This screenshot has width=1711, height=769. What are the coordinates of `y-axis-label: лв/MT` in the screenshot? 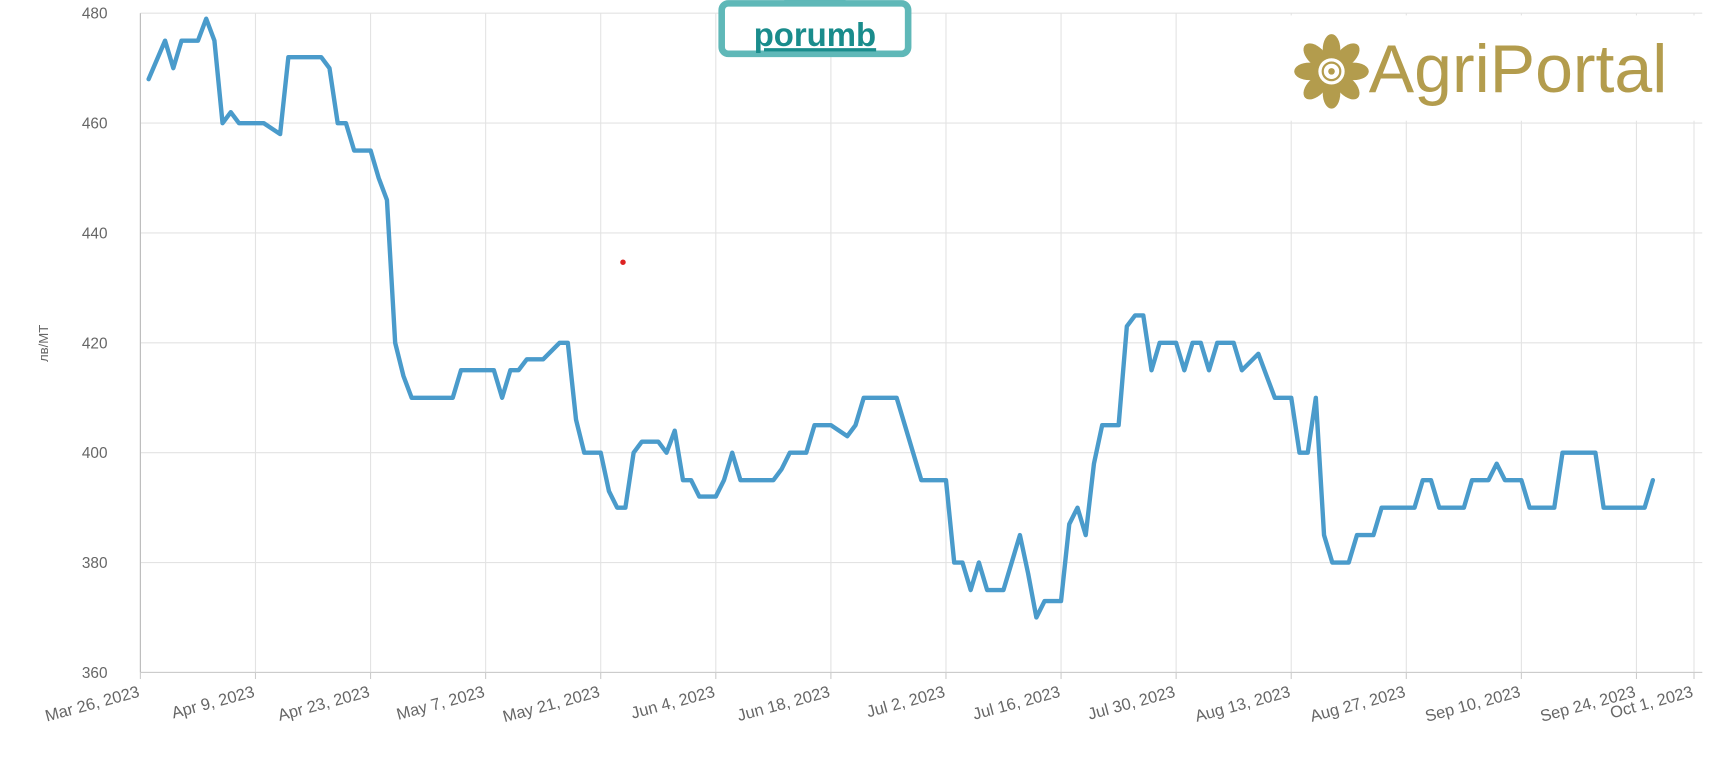 It's located at (43, 343).